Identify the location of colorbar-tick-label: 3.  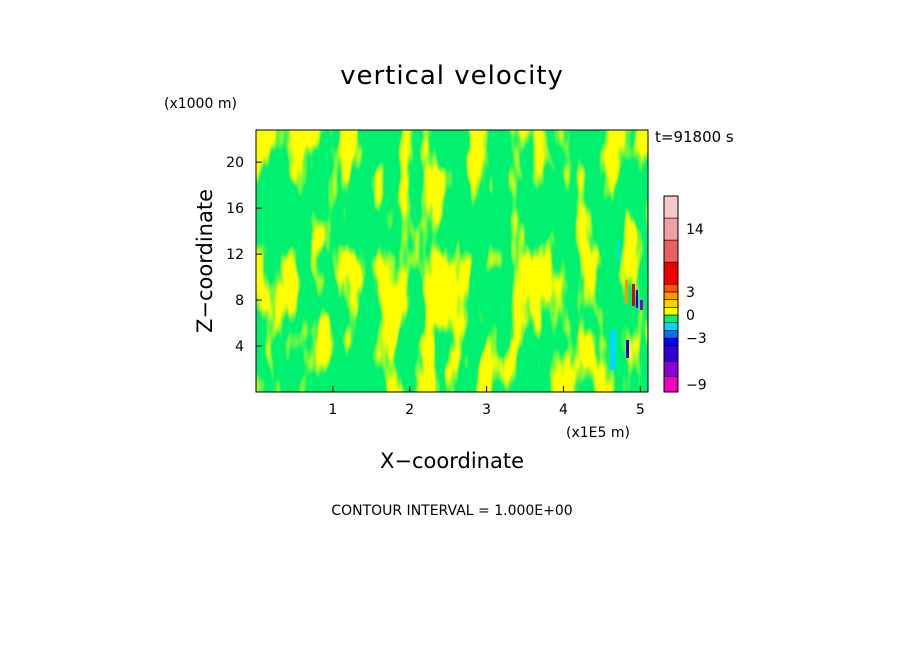
(690, 293).